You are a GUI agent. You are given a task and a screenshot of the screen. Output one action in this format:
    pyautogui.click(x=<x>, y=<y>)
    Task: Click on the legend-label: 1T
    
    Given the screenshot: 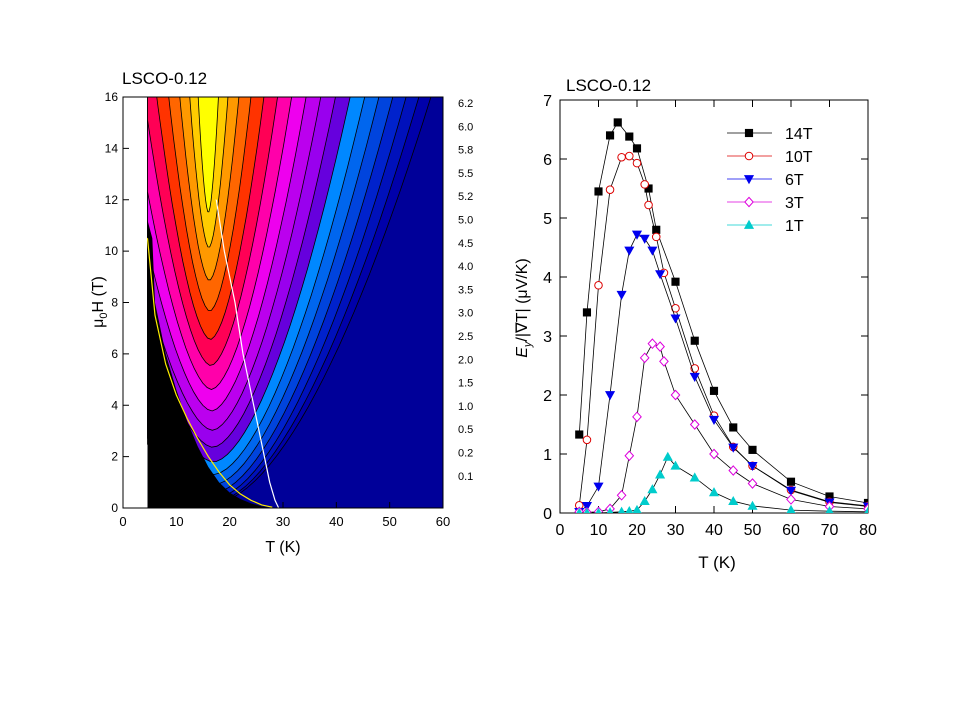 What is the action you would take?
    pyautogui.click(x=794, y=226)
    